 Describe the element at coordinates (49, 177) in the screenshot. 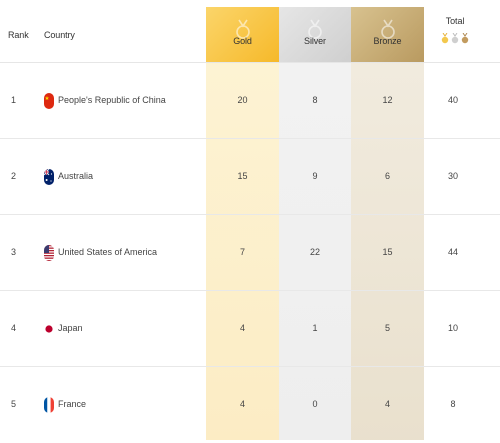

I see `australia-flag-icon` at that location.